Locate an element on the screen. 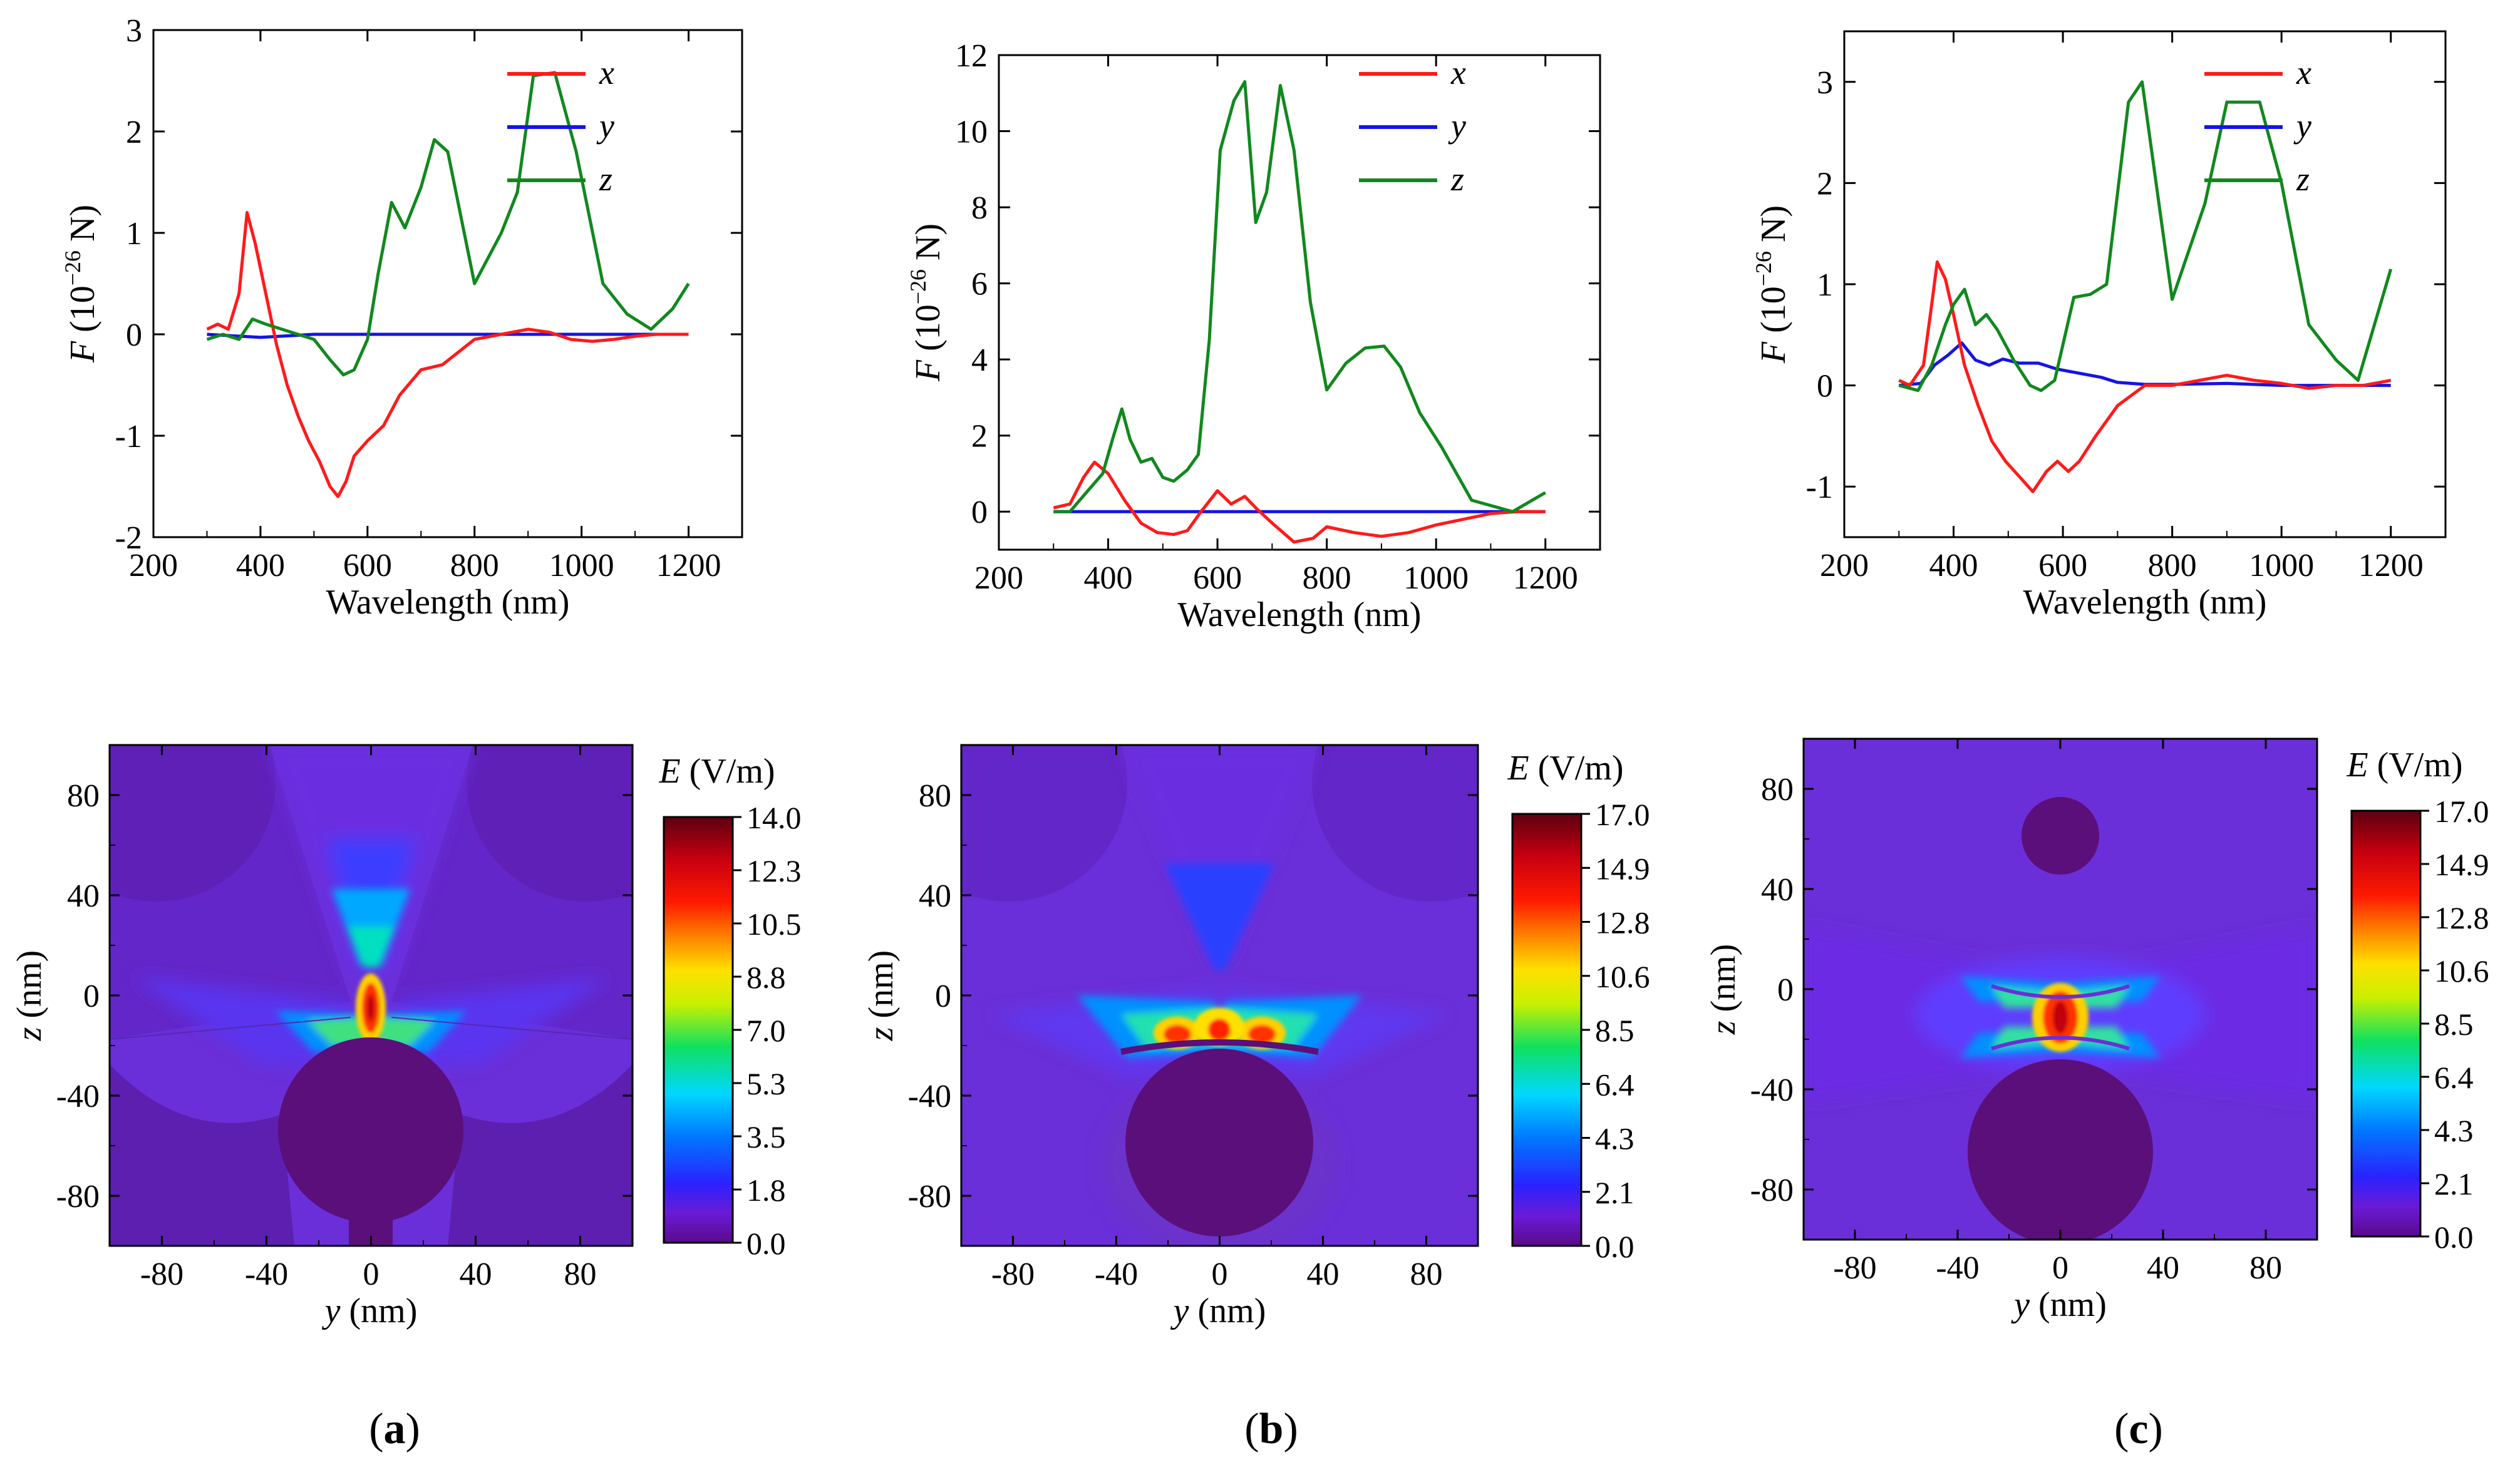  hm-x-tick-label: -80 is located at coordinates (1013, 1274).